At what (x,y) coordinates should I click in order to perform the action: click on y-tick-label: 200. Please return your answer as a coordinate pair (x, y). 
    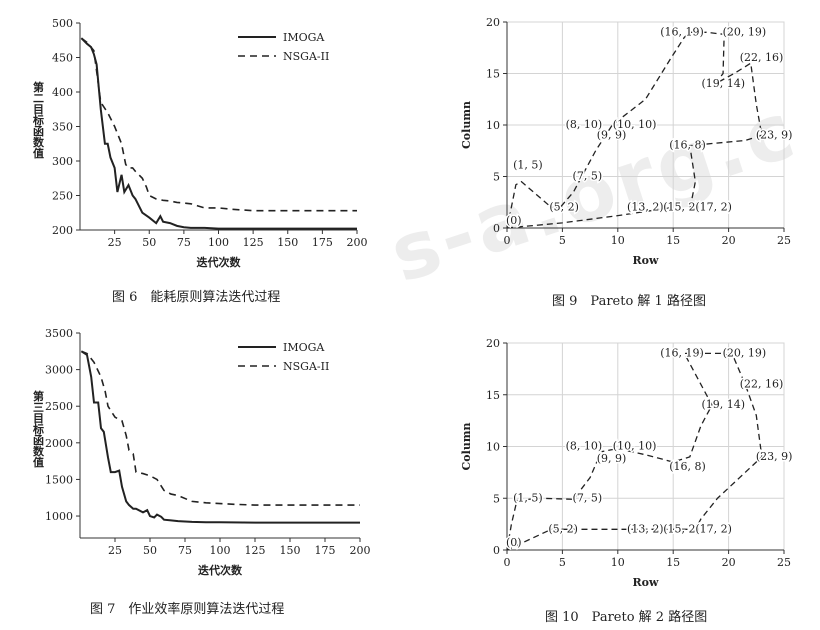
    Looking at the image, I should click on (62, 230).